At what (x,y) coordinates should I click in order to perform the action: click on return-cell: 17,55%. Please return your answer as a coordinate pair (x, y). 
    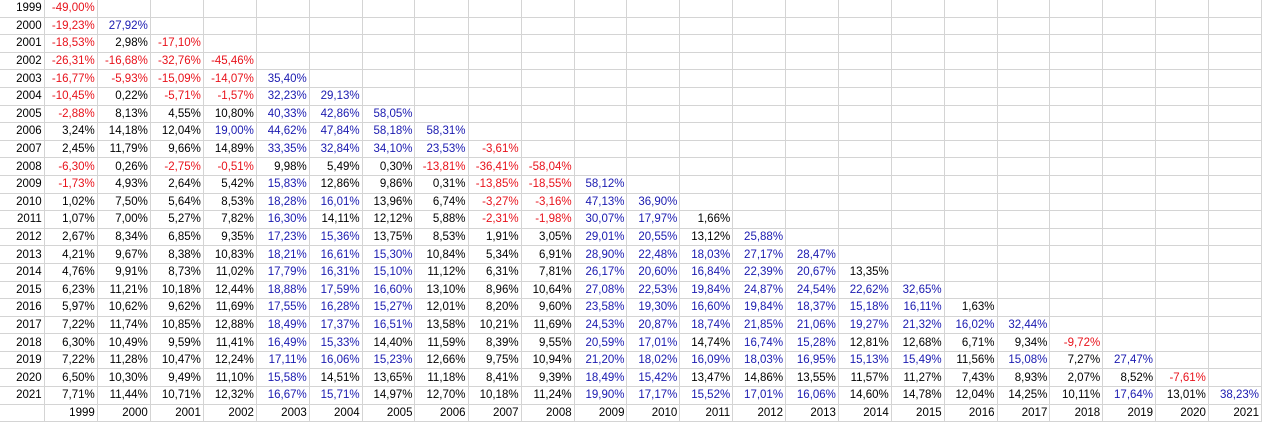
    Looking at the image, I should click on (283, 307).